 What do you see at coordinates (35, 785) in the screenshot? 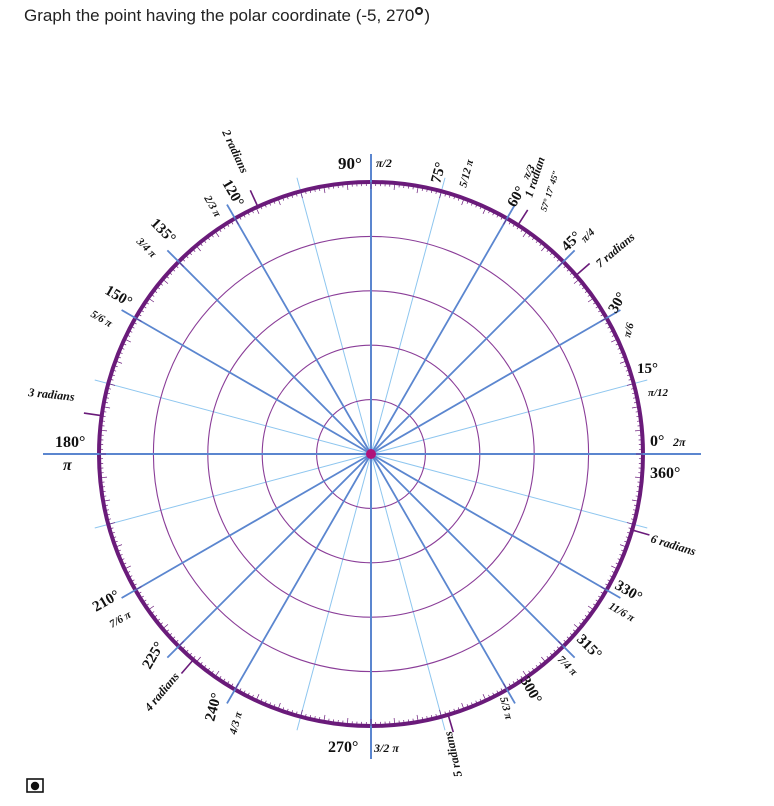
I see `graph-tool-icon` at bounding box center [35, 785].